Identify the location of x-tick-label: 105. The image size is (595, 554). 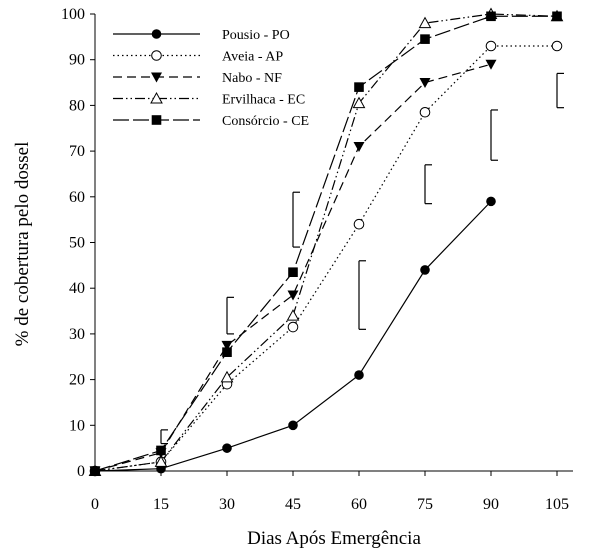
(557, 504).